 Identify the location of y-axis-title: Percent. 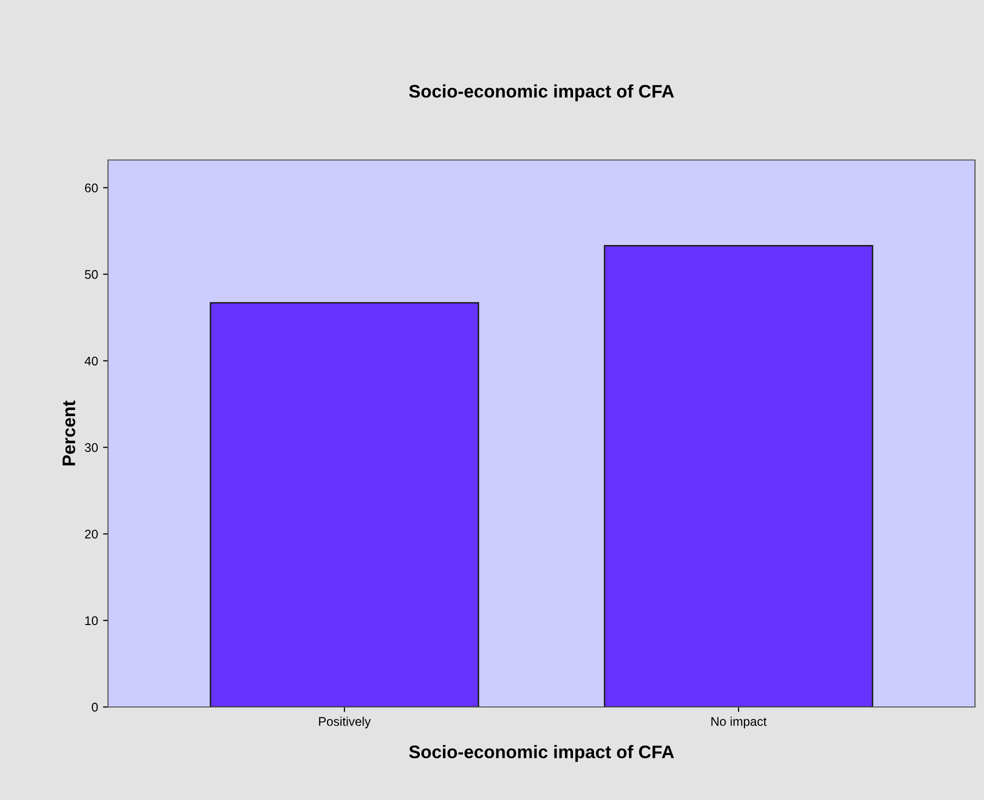
(69, 433).